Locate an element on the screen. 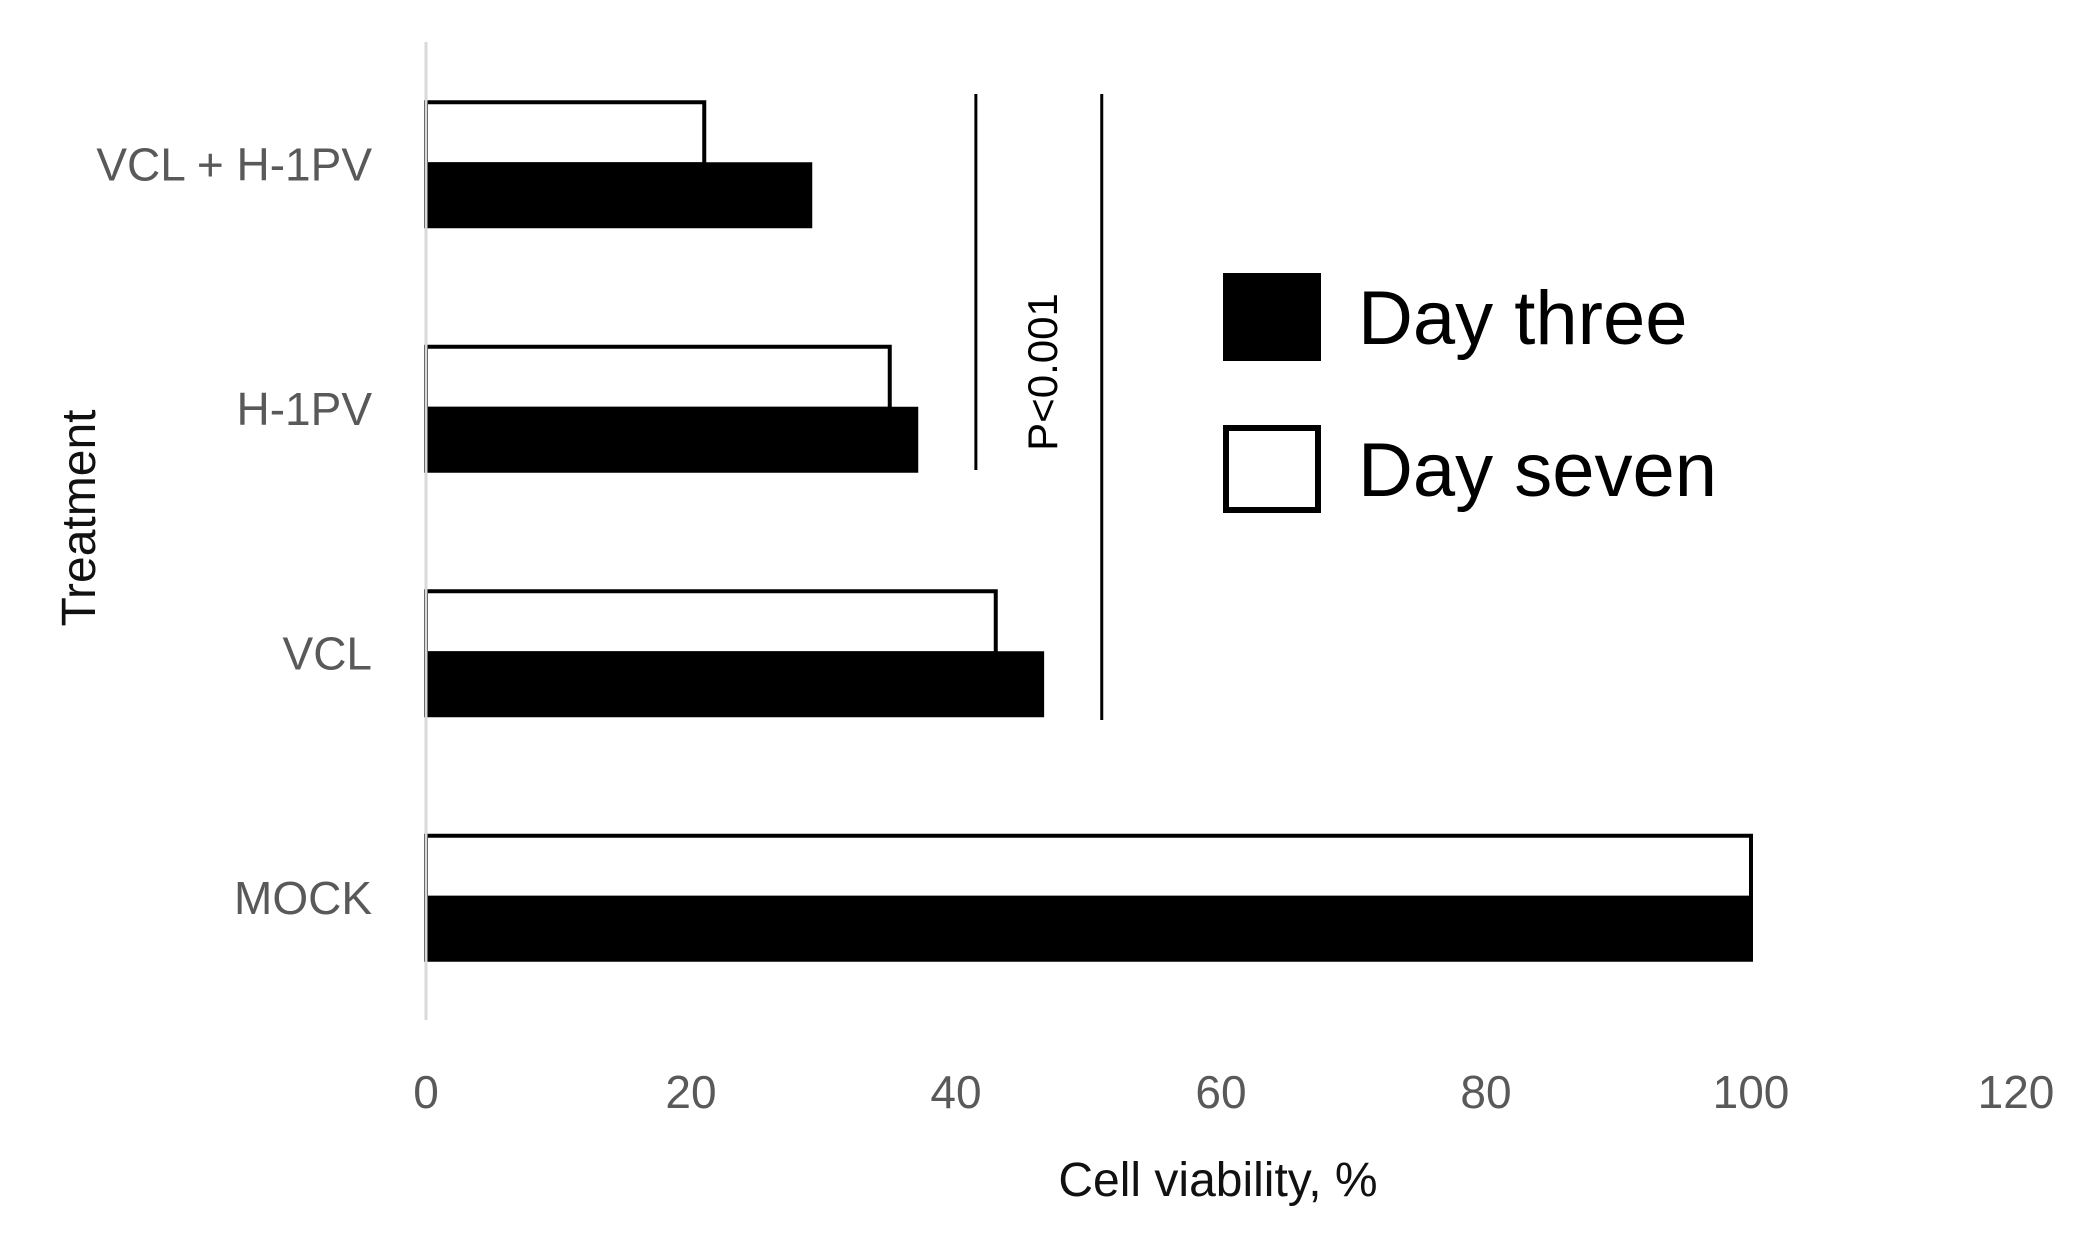 This screenshot has width=2093, height=1240. y-axis-title: Treatment is located at coordinates (79, 518).